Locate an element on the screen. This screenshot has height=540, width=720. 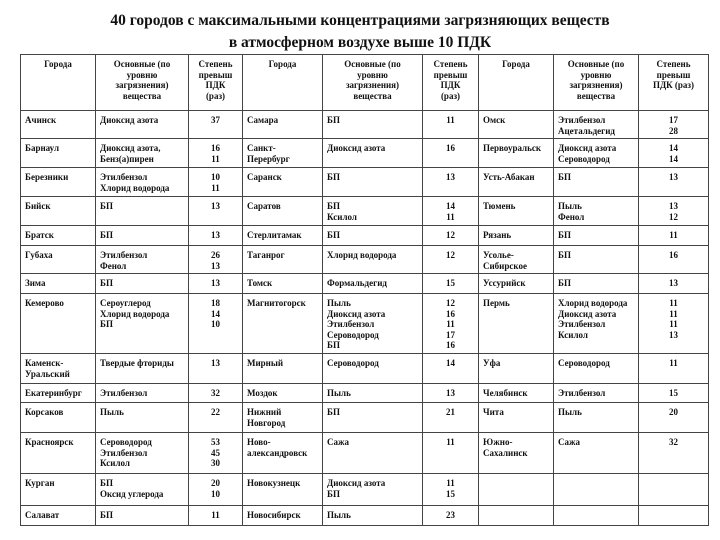
city-cell: Ачинск is located at coordinates (58, 124).